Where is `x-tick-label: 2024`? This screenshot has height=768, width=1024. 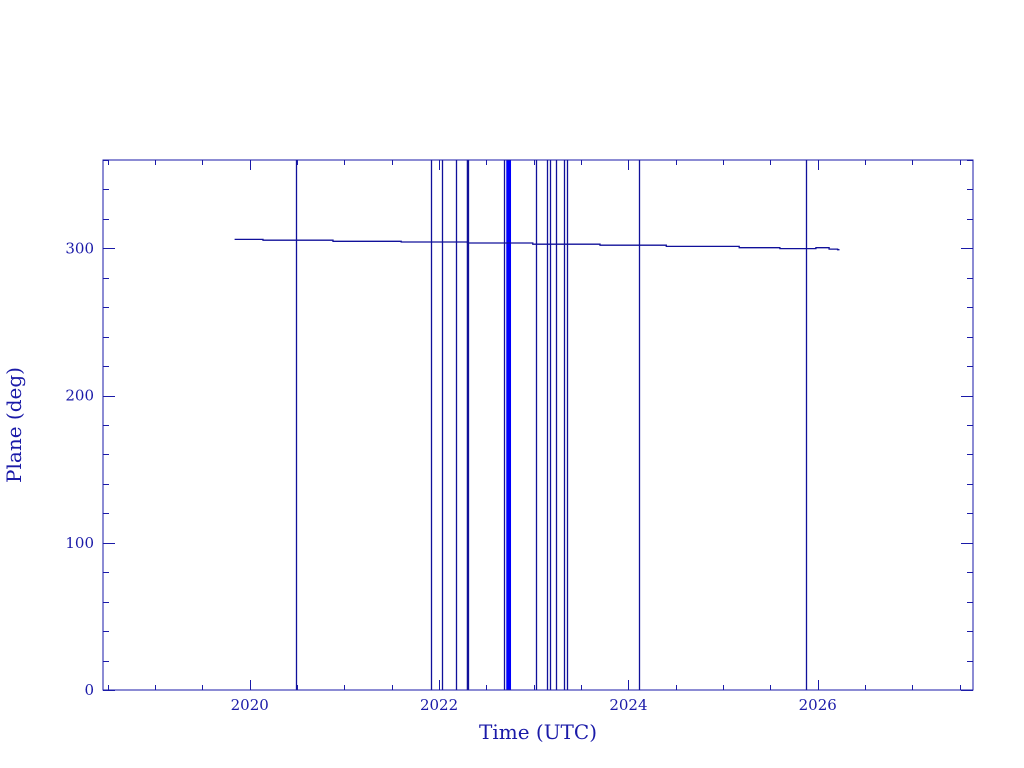 x-tick-label: 2024 is located at coordinates (628, 705).